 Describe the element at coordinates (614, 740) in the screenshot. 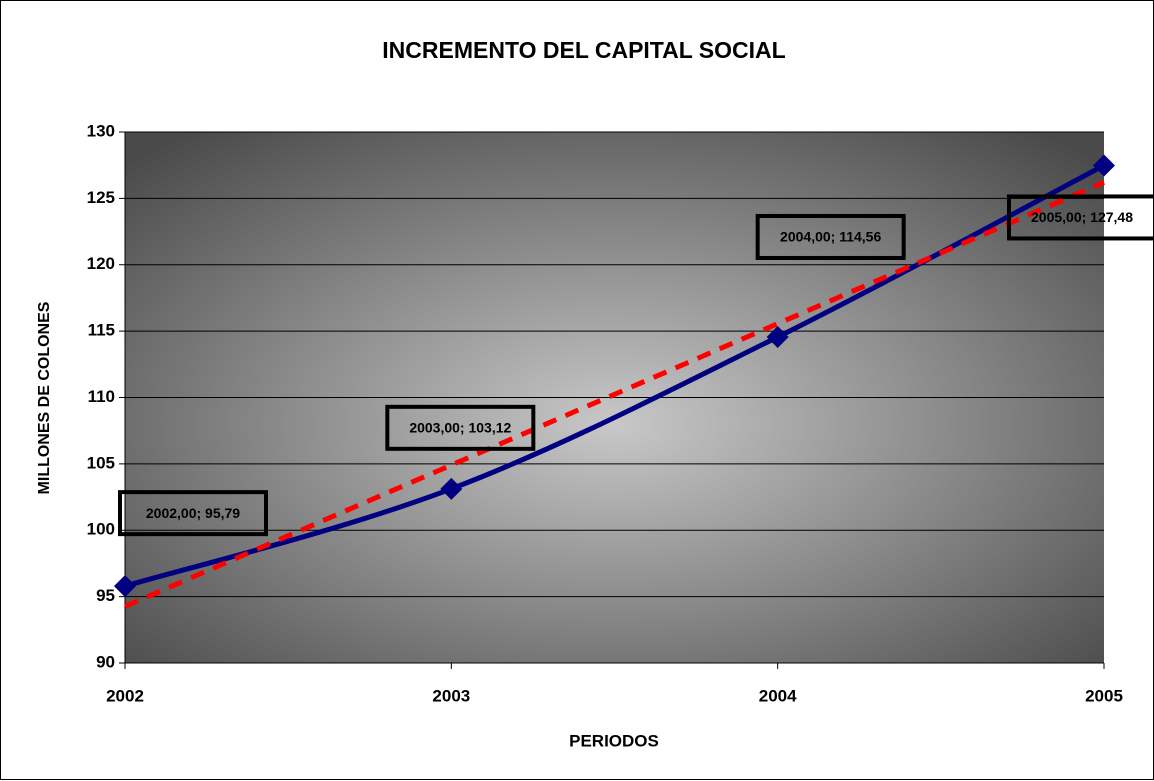

I see `x-axis-label: PERIODOS` at that location.